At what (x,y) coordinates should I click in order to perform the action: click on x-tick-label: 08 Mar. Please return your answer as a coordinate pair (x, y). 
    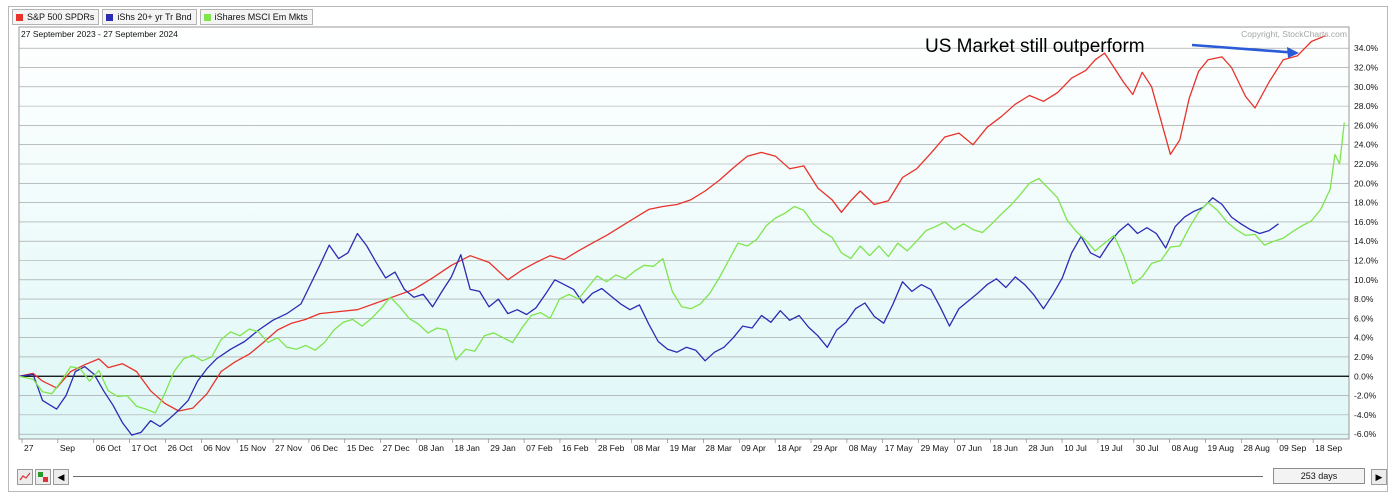
    Looking at the image, I should click on (647, 448).